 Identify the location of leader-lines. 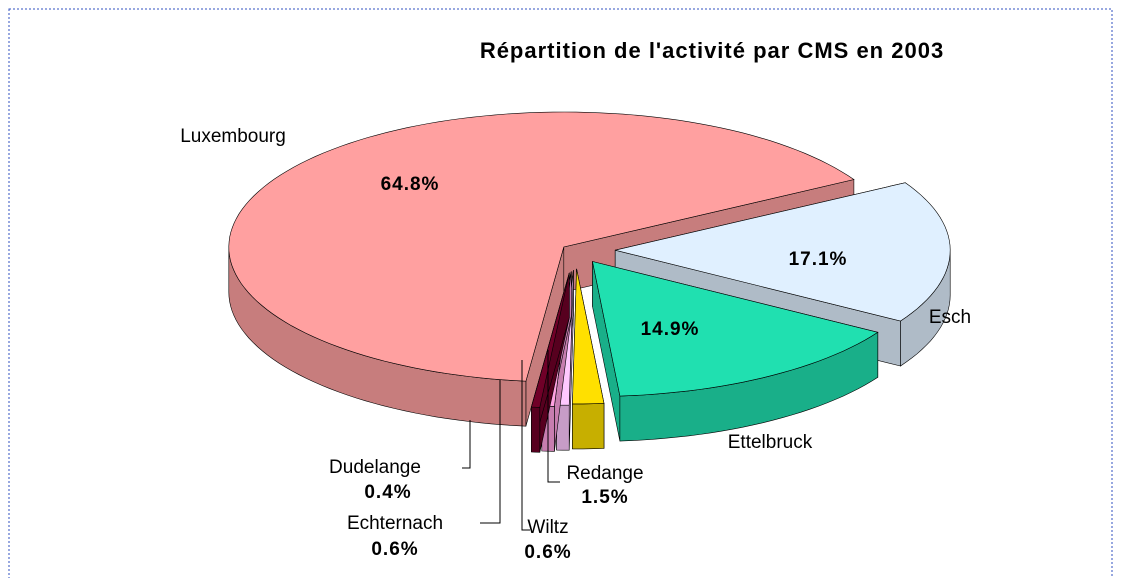
(511, 440).